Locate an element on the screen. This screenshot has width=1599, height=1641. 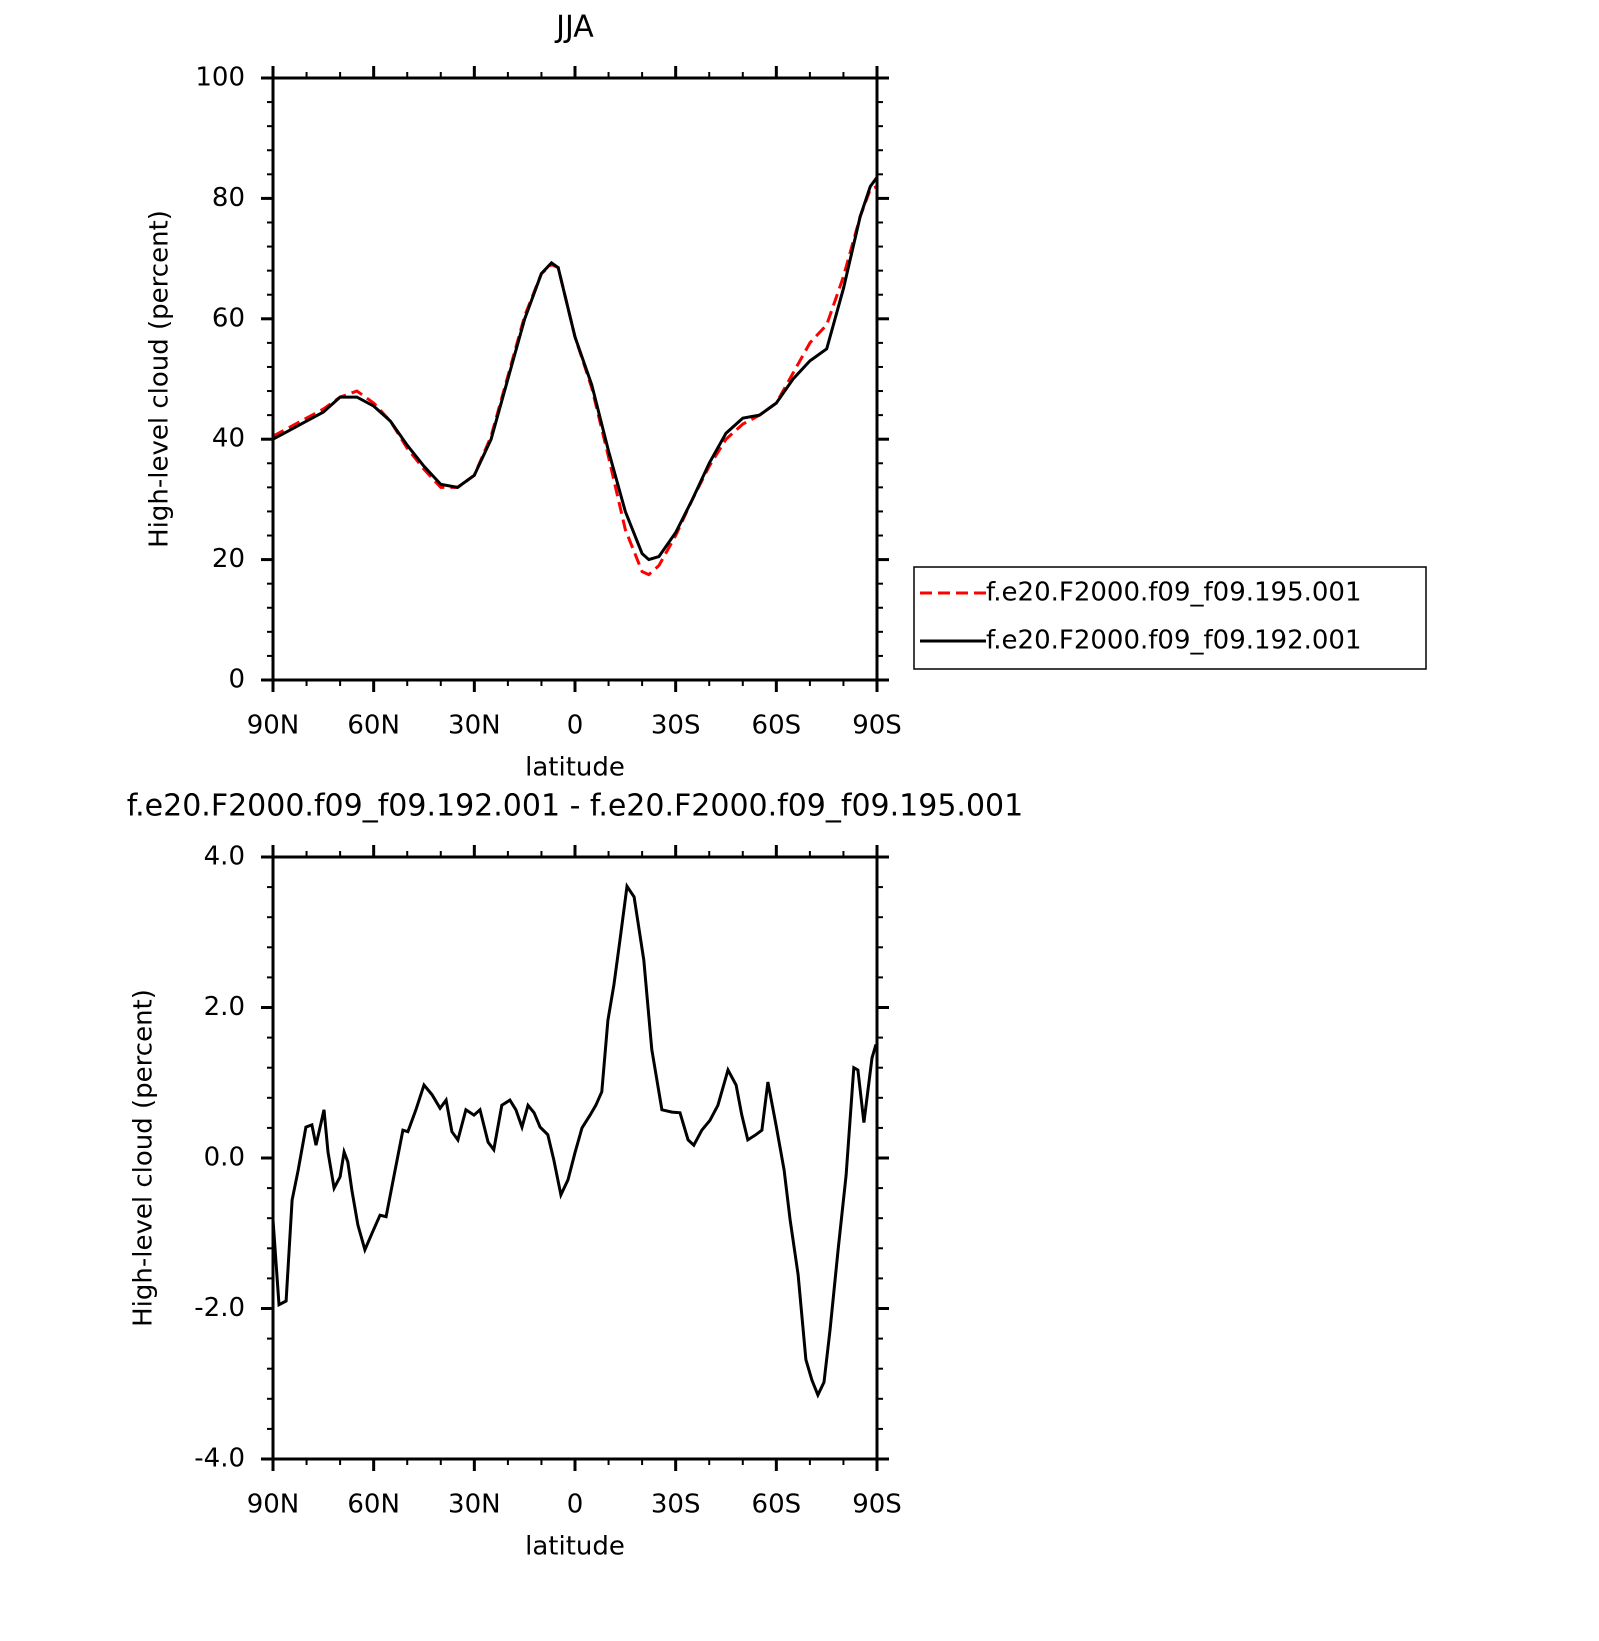
y-tick-label: 20 is located at coordinates (228, 559).